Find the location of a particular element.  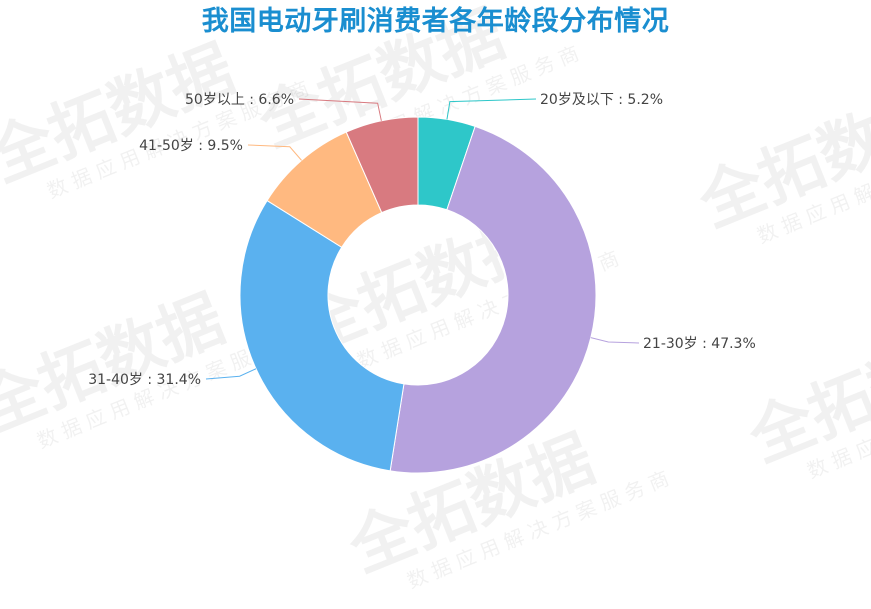

slice-label-4: 50岁以上 : 6.6% is located at coordinates (239, 100).